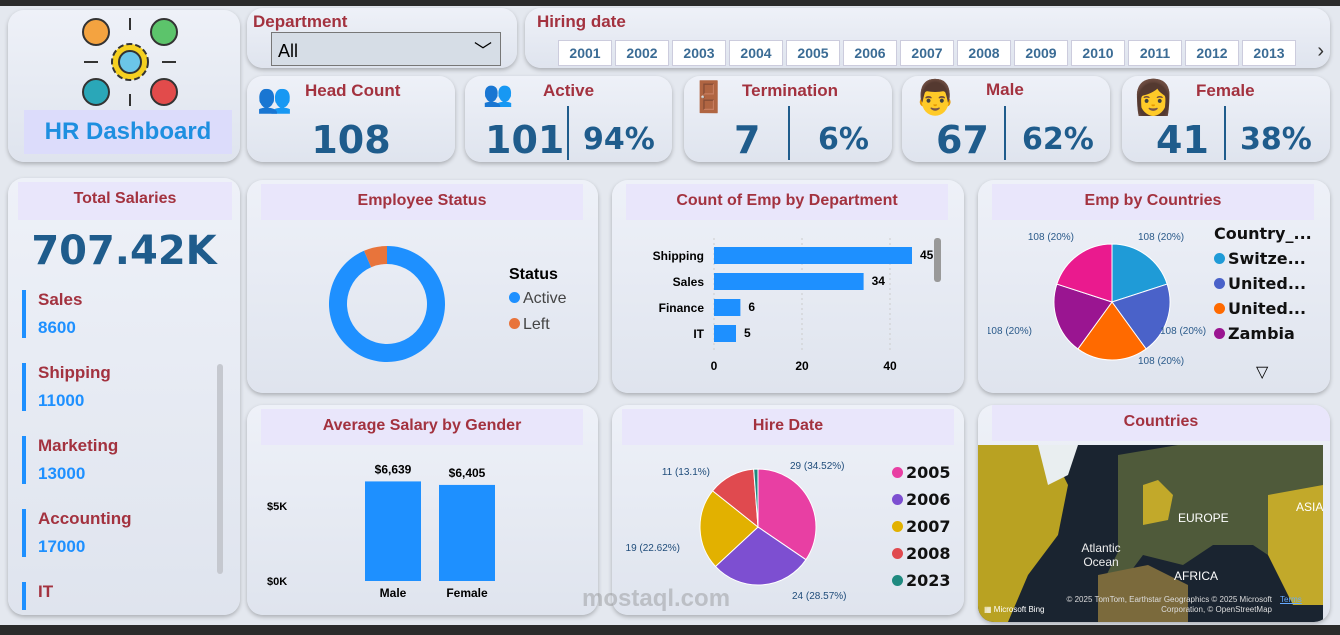 This screenshot has width=1340, height=635. What do you see at coordinates (1262, 372) in the screenshot?
I see `legend-scroll-down-icon: ▽` at bounding box center [1262, 372].